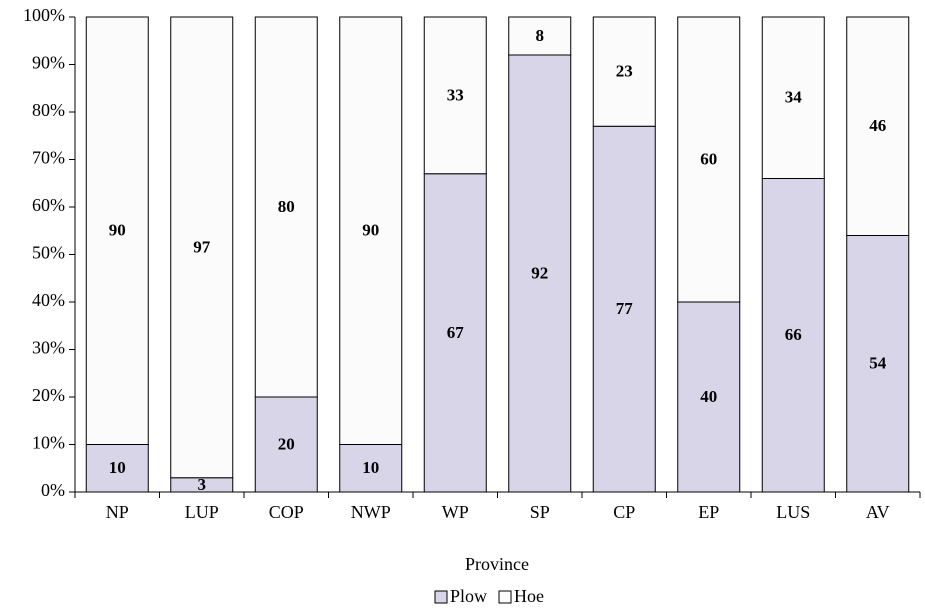 The height and width of the screenshot is (613, 925). What do you see at coordinates (117, 512) in the screenshot?
I see `x-tick-label: NP` at bounding box center [117, 512].